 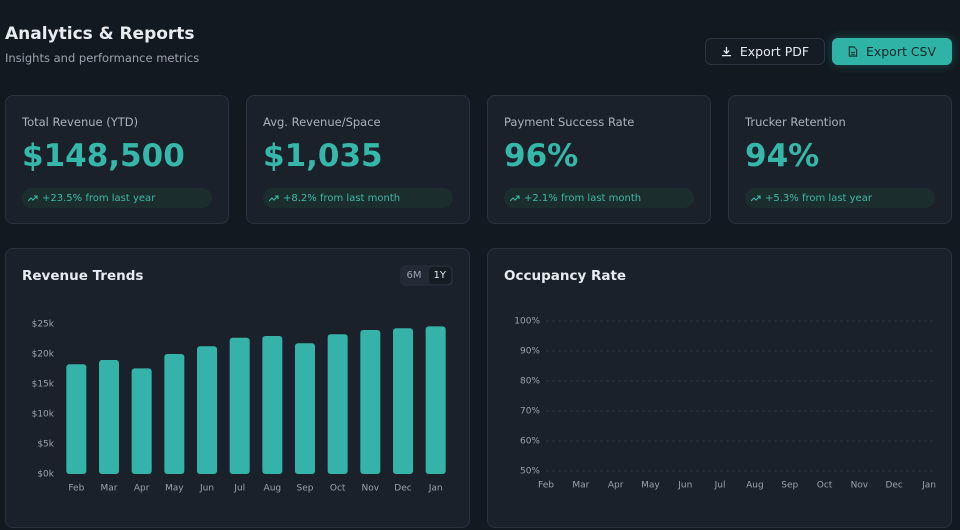 I want to click on page-subtitle: Insights and performance metrics, so click(x=102, y=58).